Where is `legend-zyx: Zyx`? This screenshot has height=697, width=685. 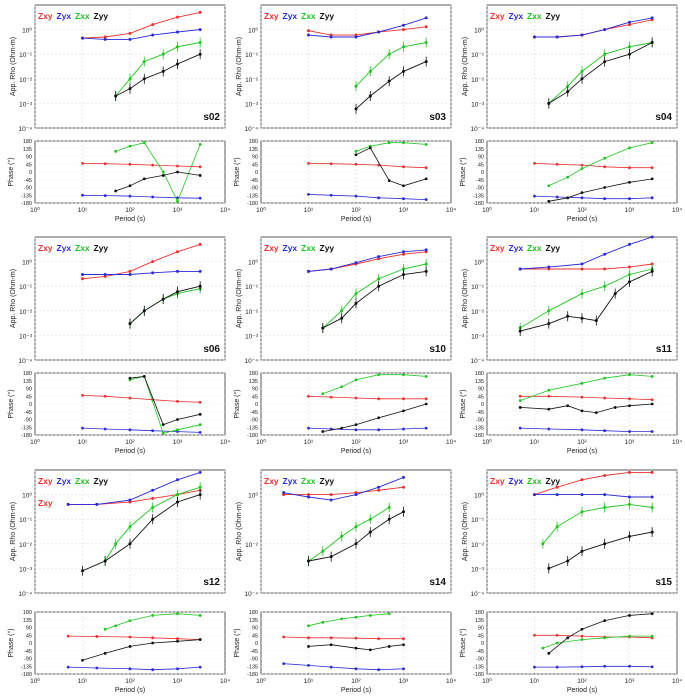 legend-zyx: Zyx is located at coordinates (290, 248).